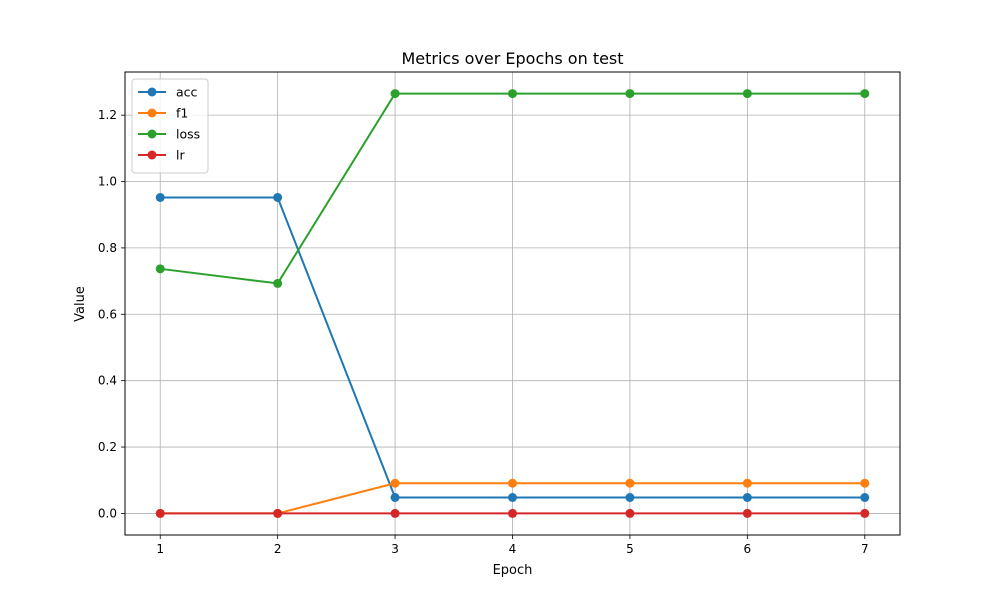  Describe the element at coordinates (152, 92) in the screenshot. I see `legend-marker-acc` at that location.